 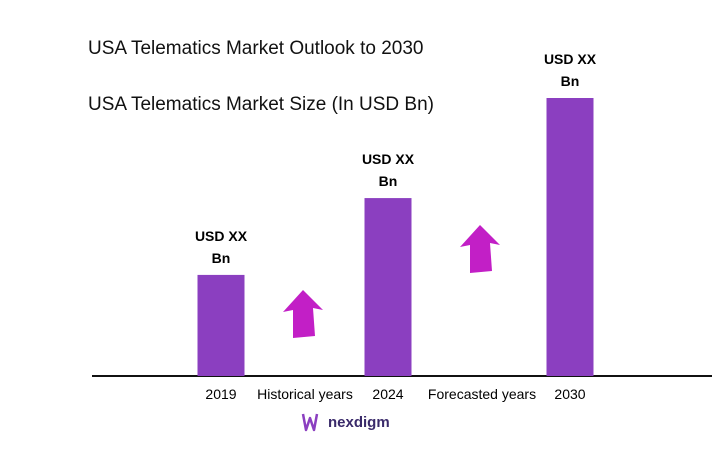 I want to click on chart-title: USA Telematics Market Outlook to 2030, so click(x=256, y=48).